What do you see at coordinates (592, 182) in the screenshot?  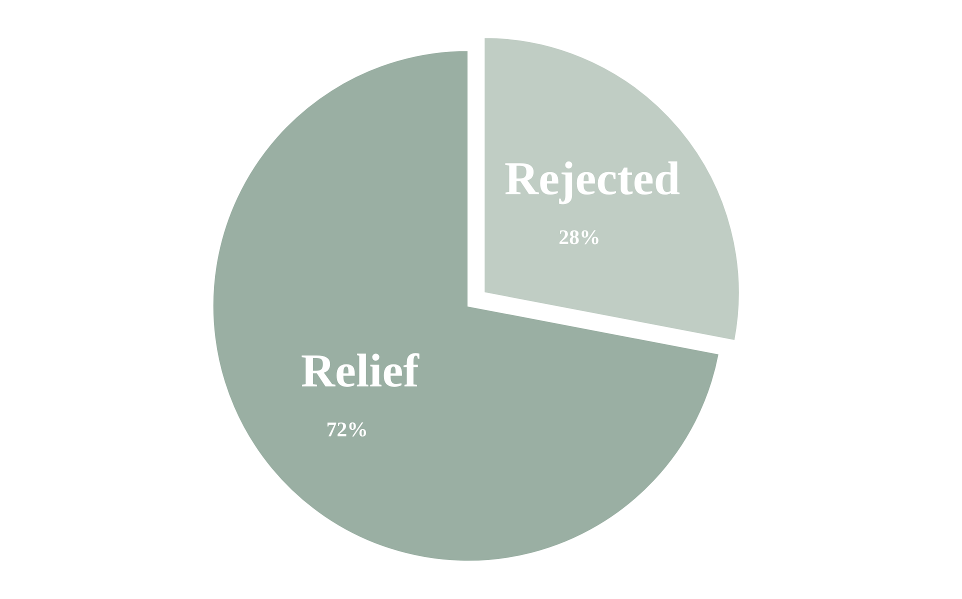 I see `slice-label: Rejected` at bounding box center [592, 182].